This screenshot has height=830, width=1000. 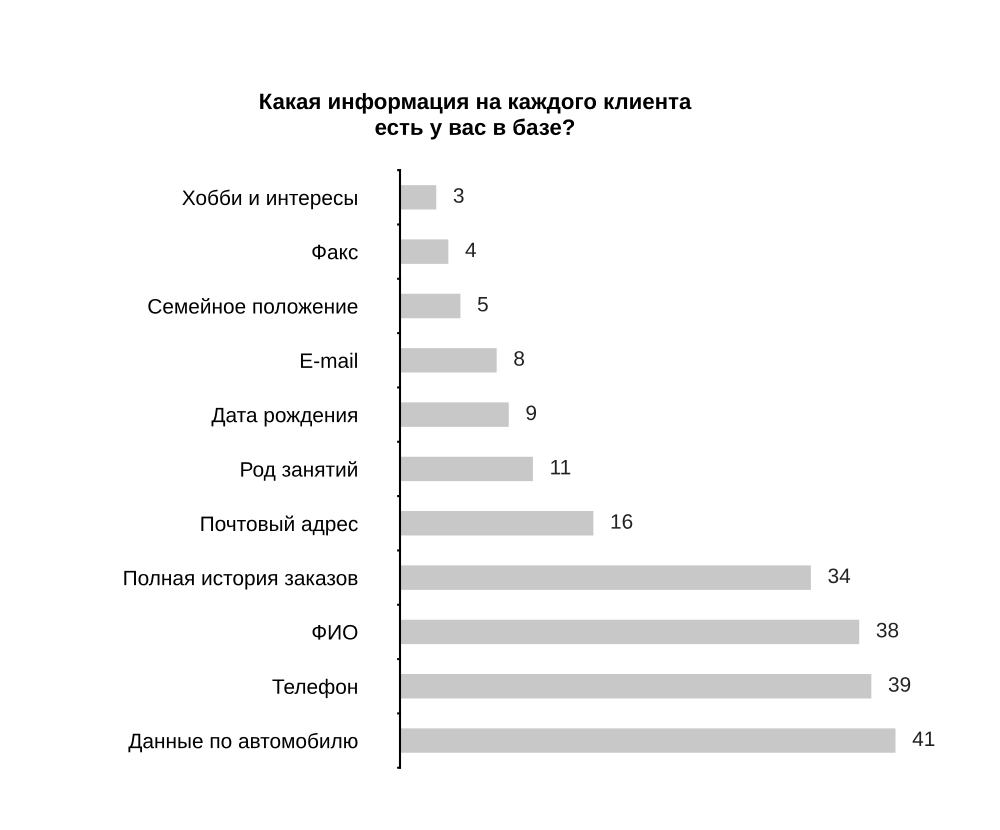 I want to click on data-label: 9, so click(x=531, y=412).